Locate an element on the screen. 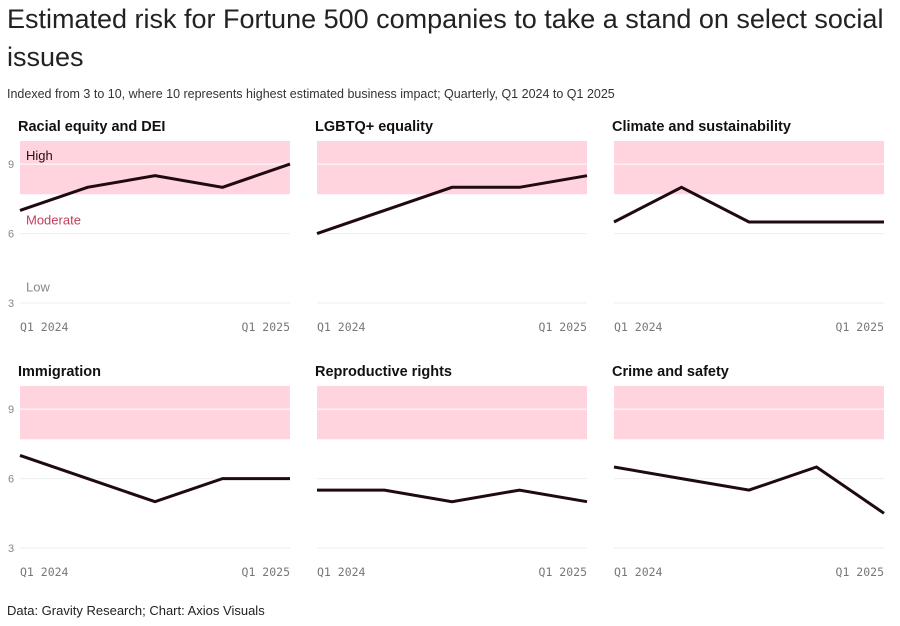  panel-title: Climate and sustainability is located at coordinates (701, 127).